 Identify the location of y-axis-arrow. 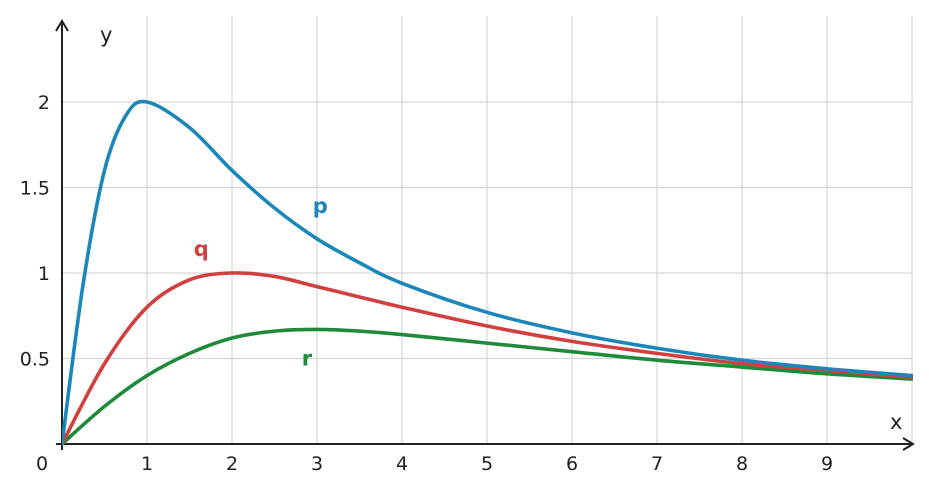
(62, 25).